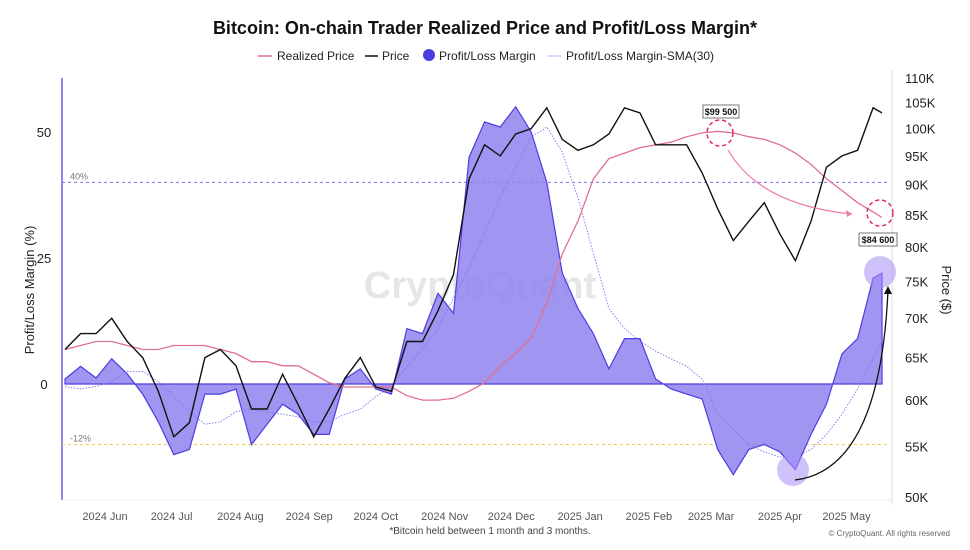  I want to click on right-tick-label: 95K, so click(916, 156).